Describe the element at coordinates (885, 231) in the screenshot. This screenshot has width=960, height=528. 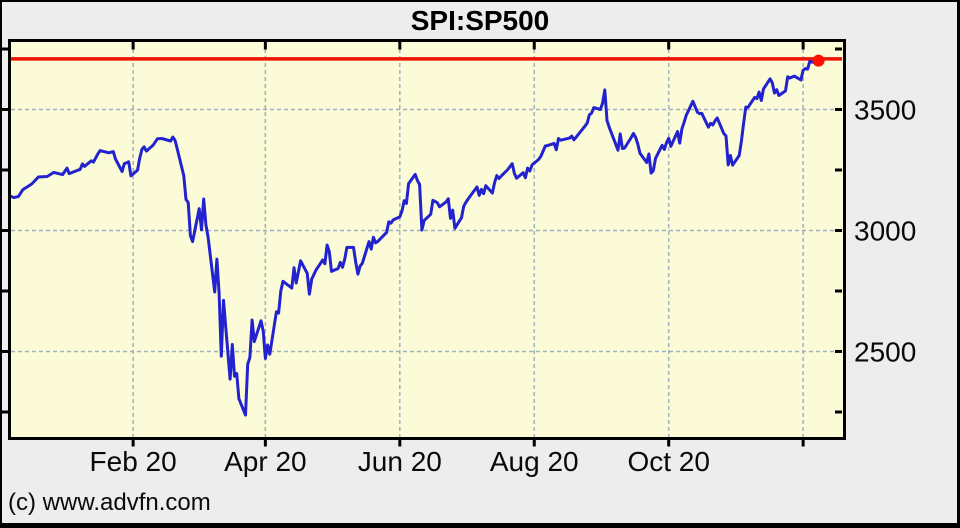
I see `y-axis-label: 3000` at that location.